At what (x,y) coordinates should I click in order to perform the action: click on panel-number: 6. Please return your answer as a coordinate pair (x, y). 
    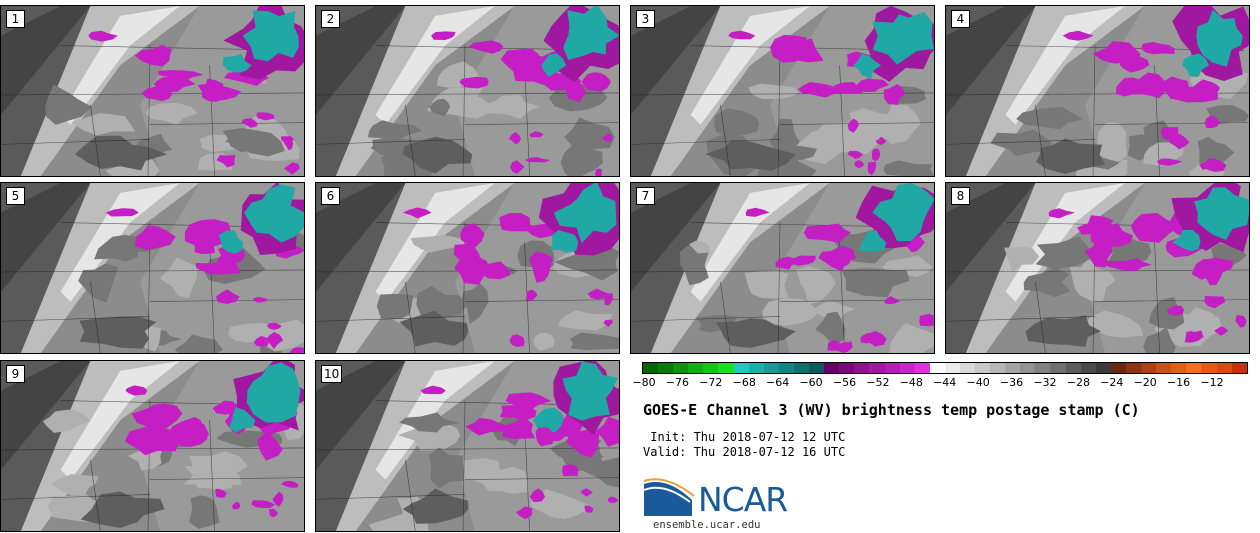
    Looking at the image, I should click on (330, 196).